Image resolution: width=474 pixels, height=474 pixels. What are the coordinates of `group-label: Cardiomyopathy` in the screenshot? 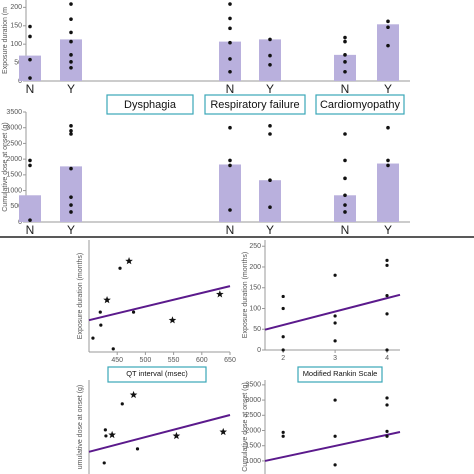 It's located at (360, 105).